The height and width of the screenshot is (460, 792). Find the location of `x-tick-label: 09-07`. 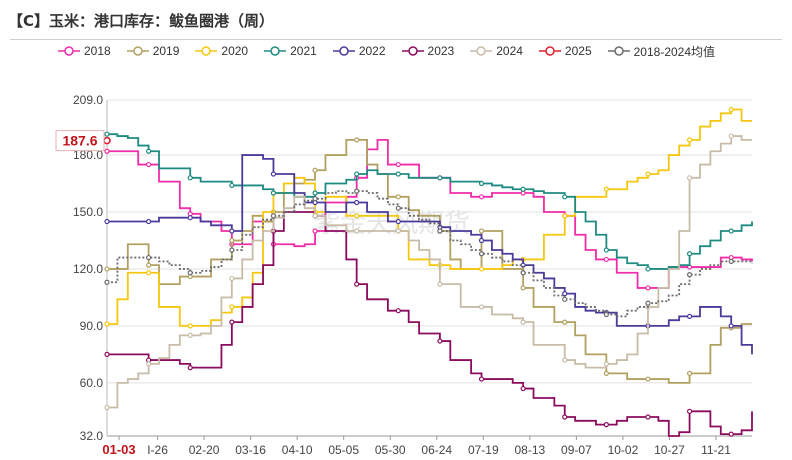

x-tick-label: 09-07 is located at coordinates (576, 450).